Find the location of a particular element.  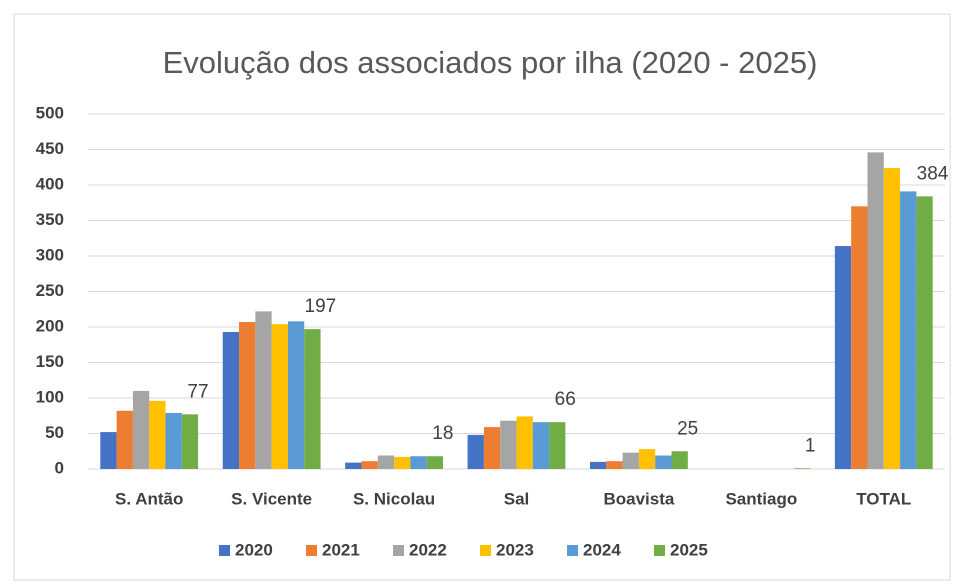

data-label: 384 is located at coordinates (933, 173).